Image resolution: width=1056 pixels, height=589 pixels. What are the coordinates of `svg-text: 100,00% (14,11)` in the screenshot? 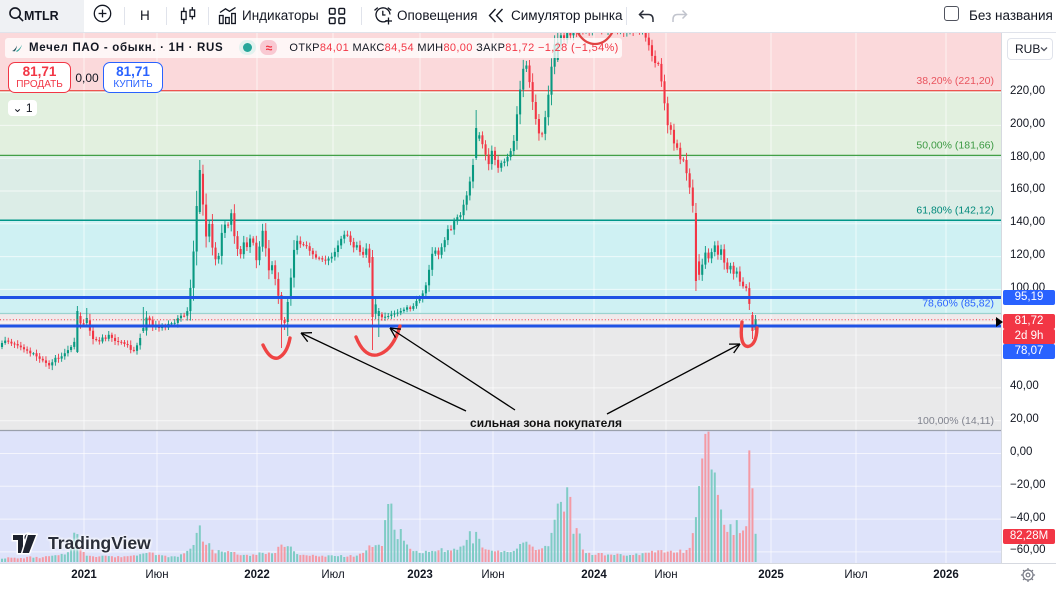 It's located at (955, 421).